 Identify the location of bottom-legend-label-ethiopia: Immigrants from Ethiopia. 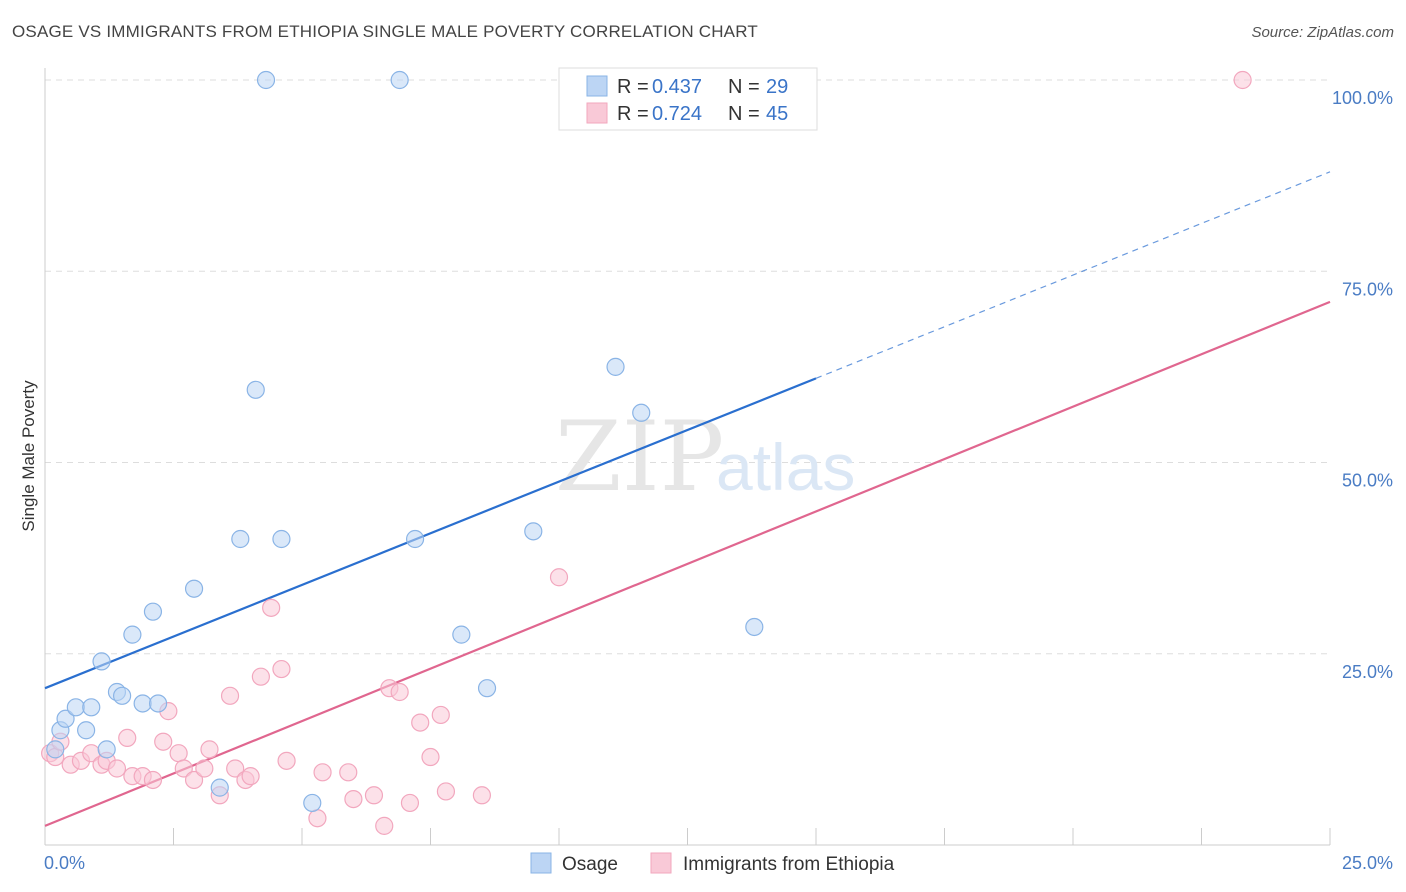
(789, 864).